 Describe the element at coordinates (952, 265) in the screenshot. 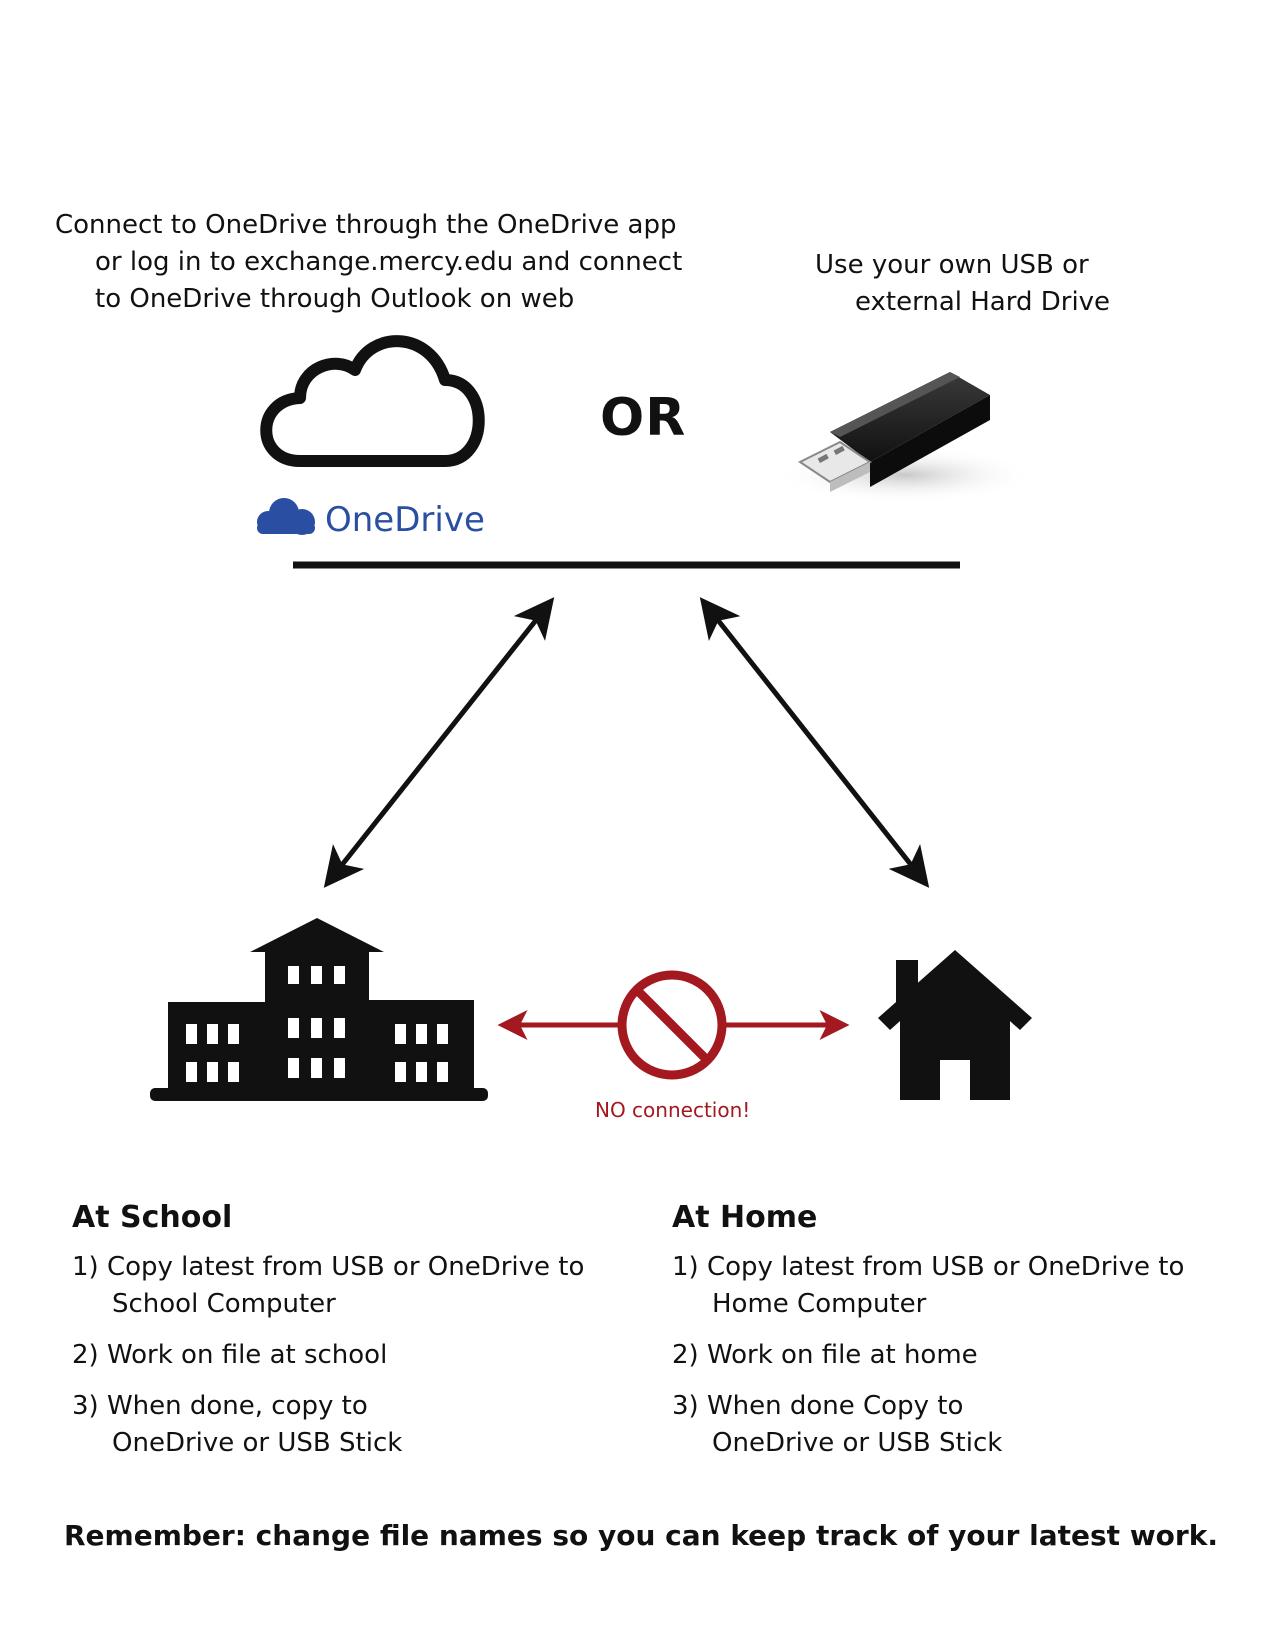

I see `usb-instructions-line: Use your own USB or` at that location.